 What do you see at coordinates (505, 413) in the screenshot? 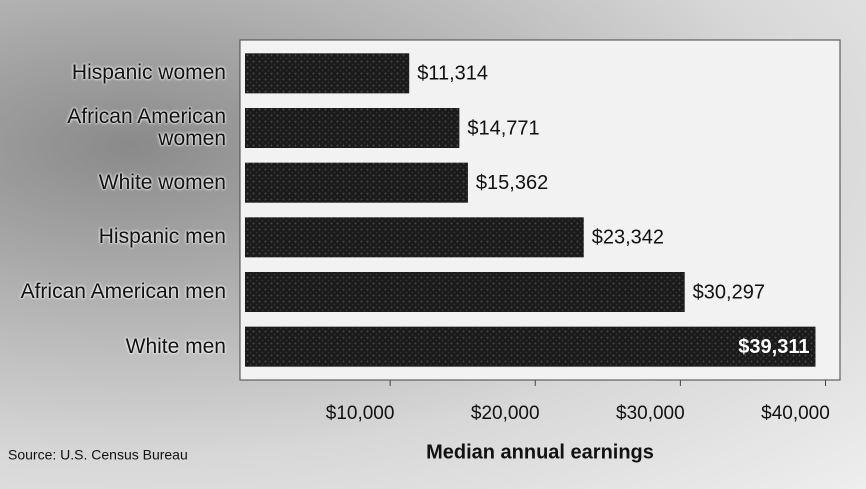
I see `x-tick-label: $20,000` at bounding box center [505, 413].